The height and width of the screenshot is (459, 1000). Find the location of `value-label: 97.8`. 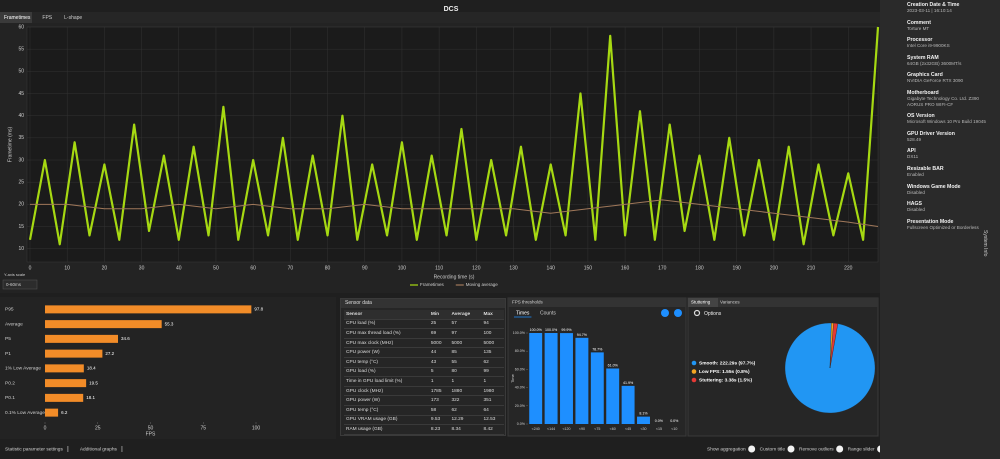

value-label: 97.8 is located at coordinates (258, 309).